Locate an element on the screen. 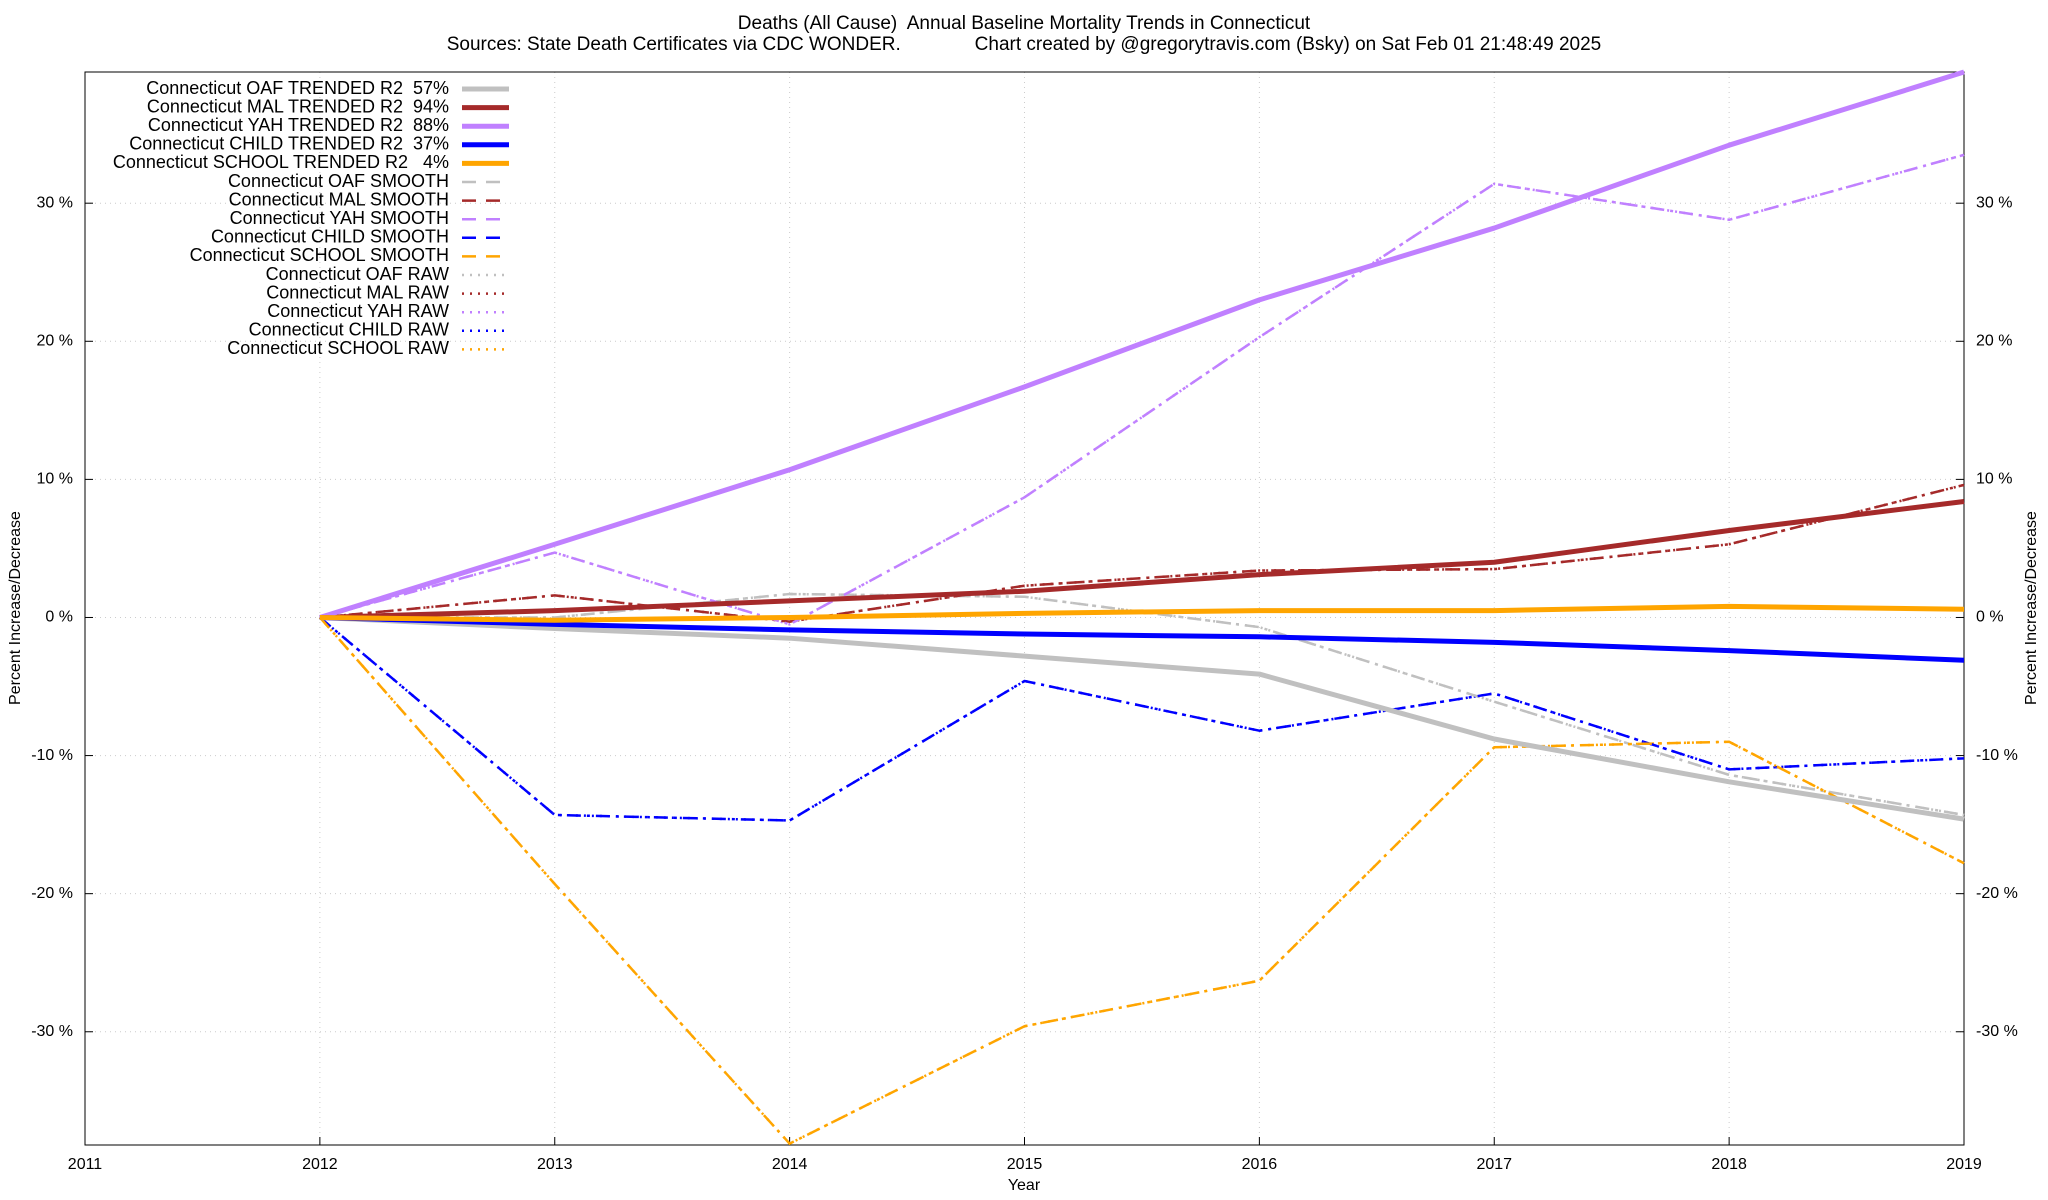 This screenshot has width=2048, height=1200. legend-label: Connecticut YAH RAW is located at coordinates (358, 311).